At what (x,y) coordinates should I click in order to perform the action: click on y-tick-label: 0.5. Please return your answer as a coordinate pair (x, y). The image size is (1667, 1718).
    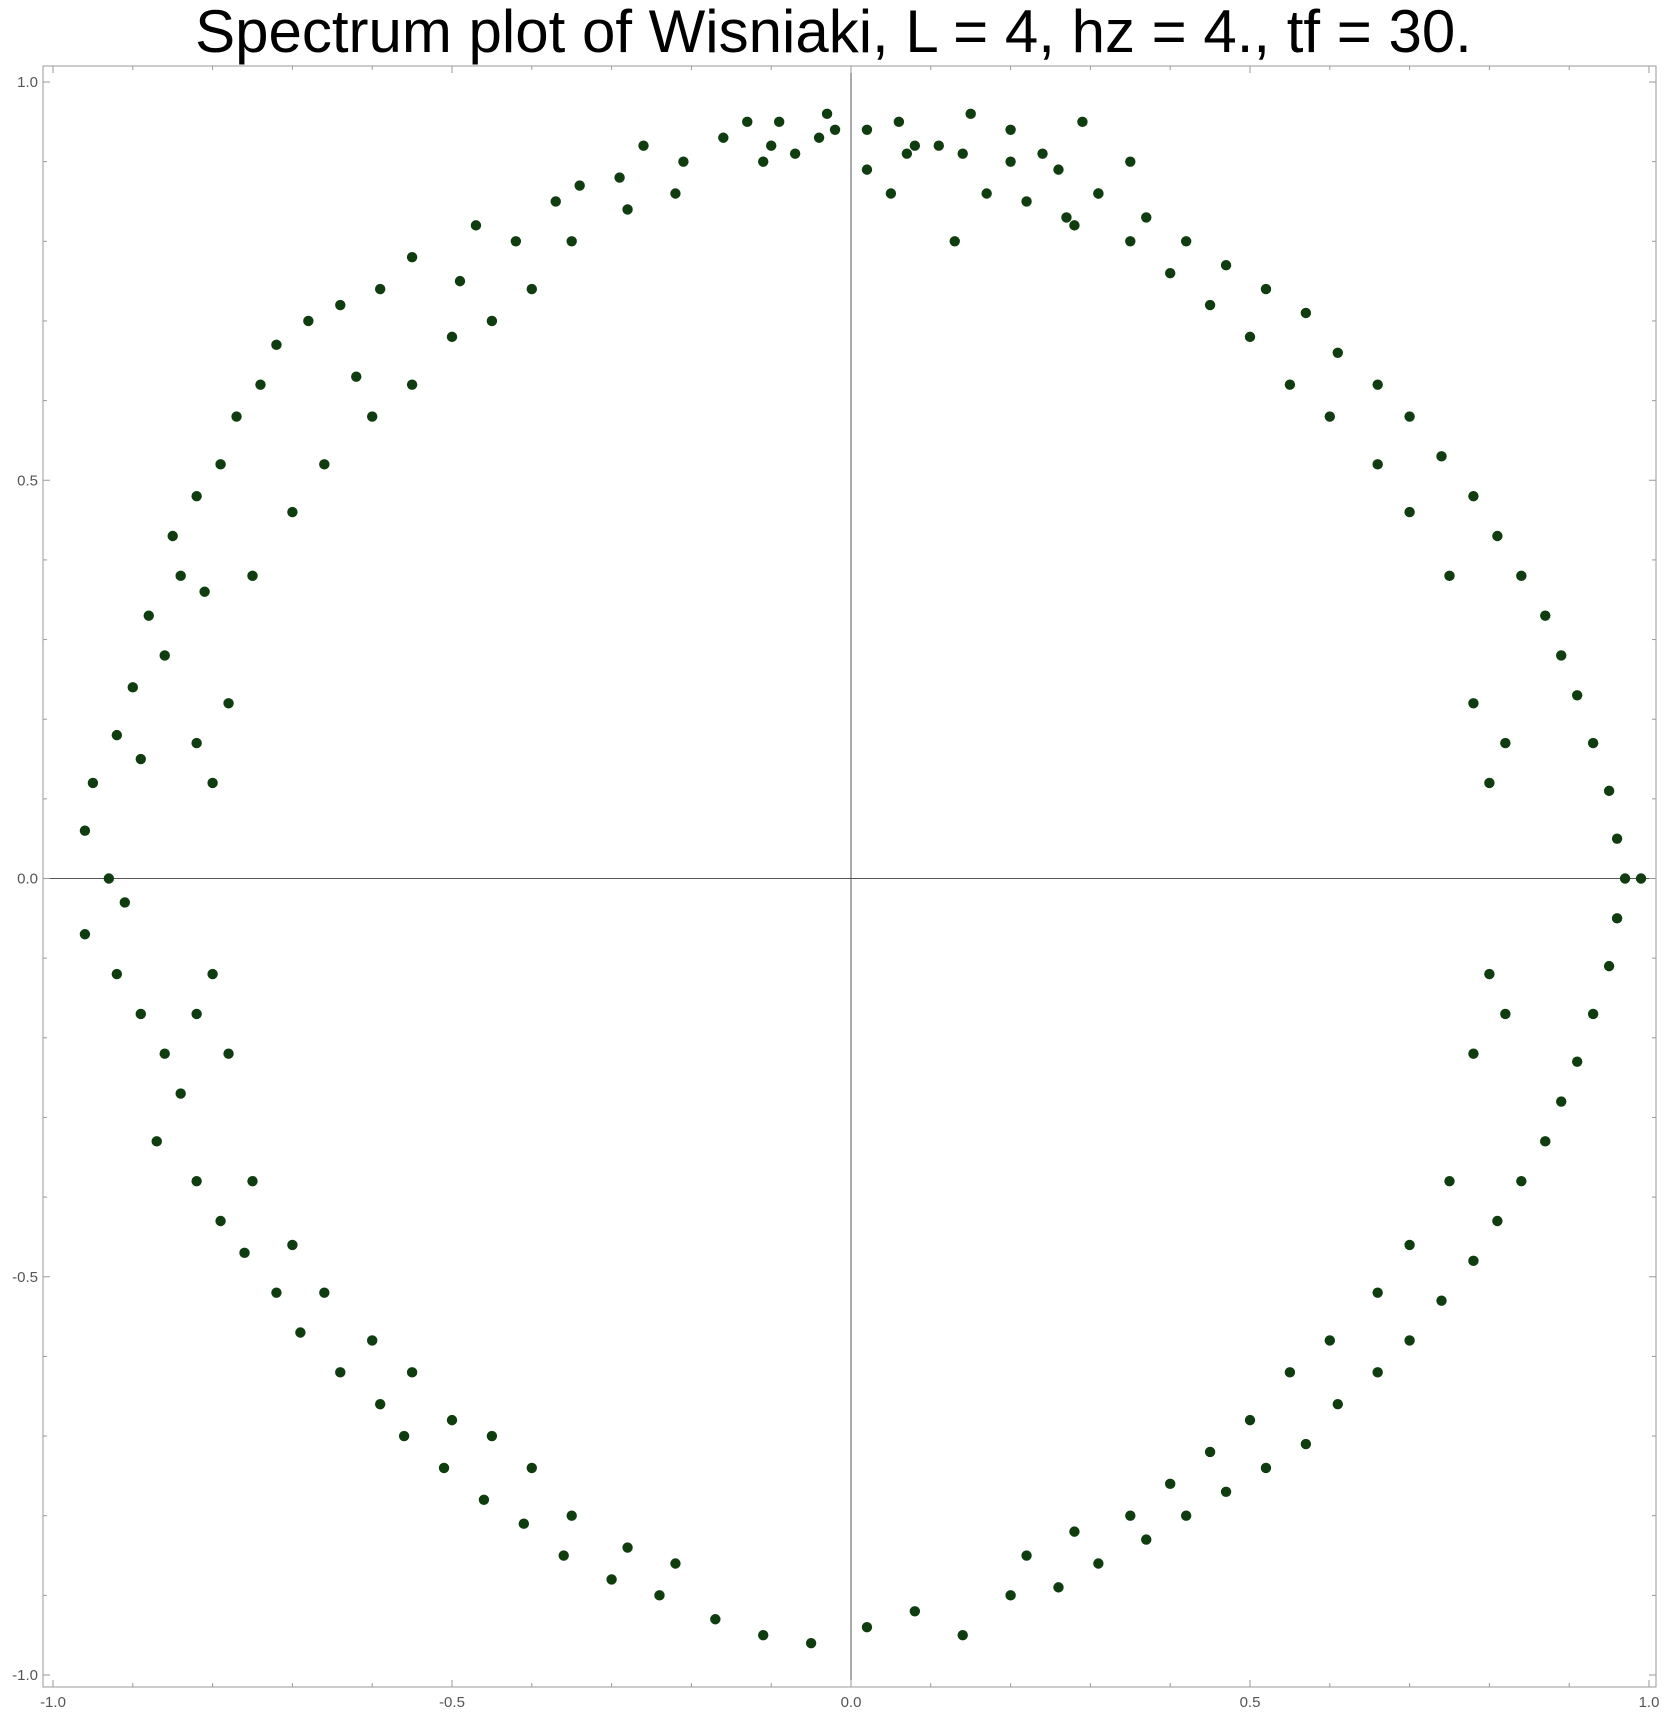
    Looking at the image, I should click on (27, 480).